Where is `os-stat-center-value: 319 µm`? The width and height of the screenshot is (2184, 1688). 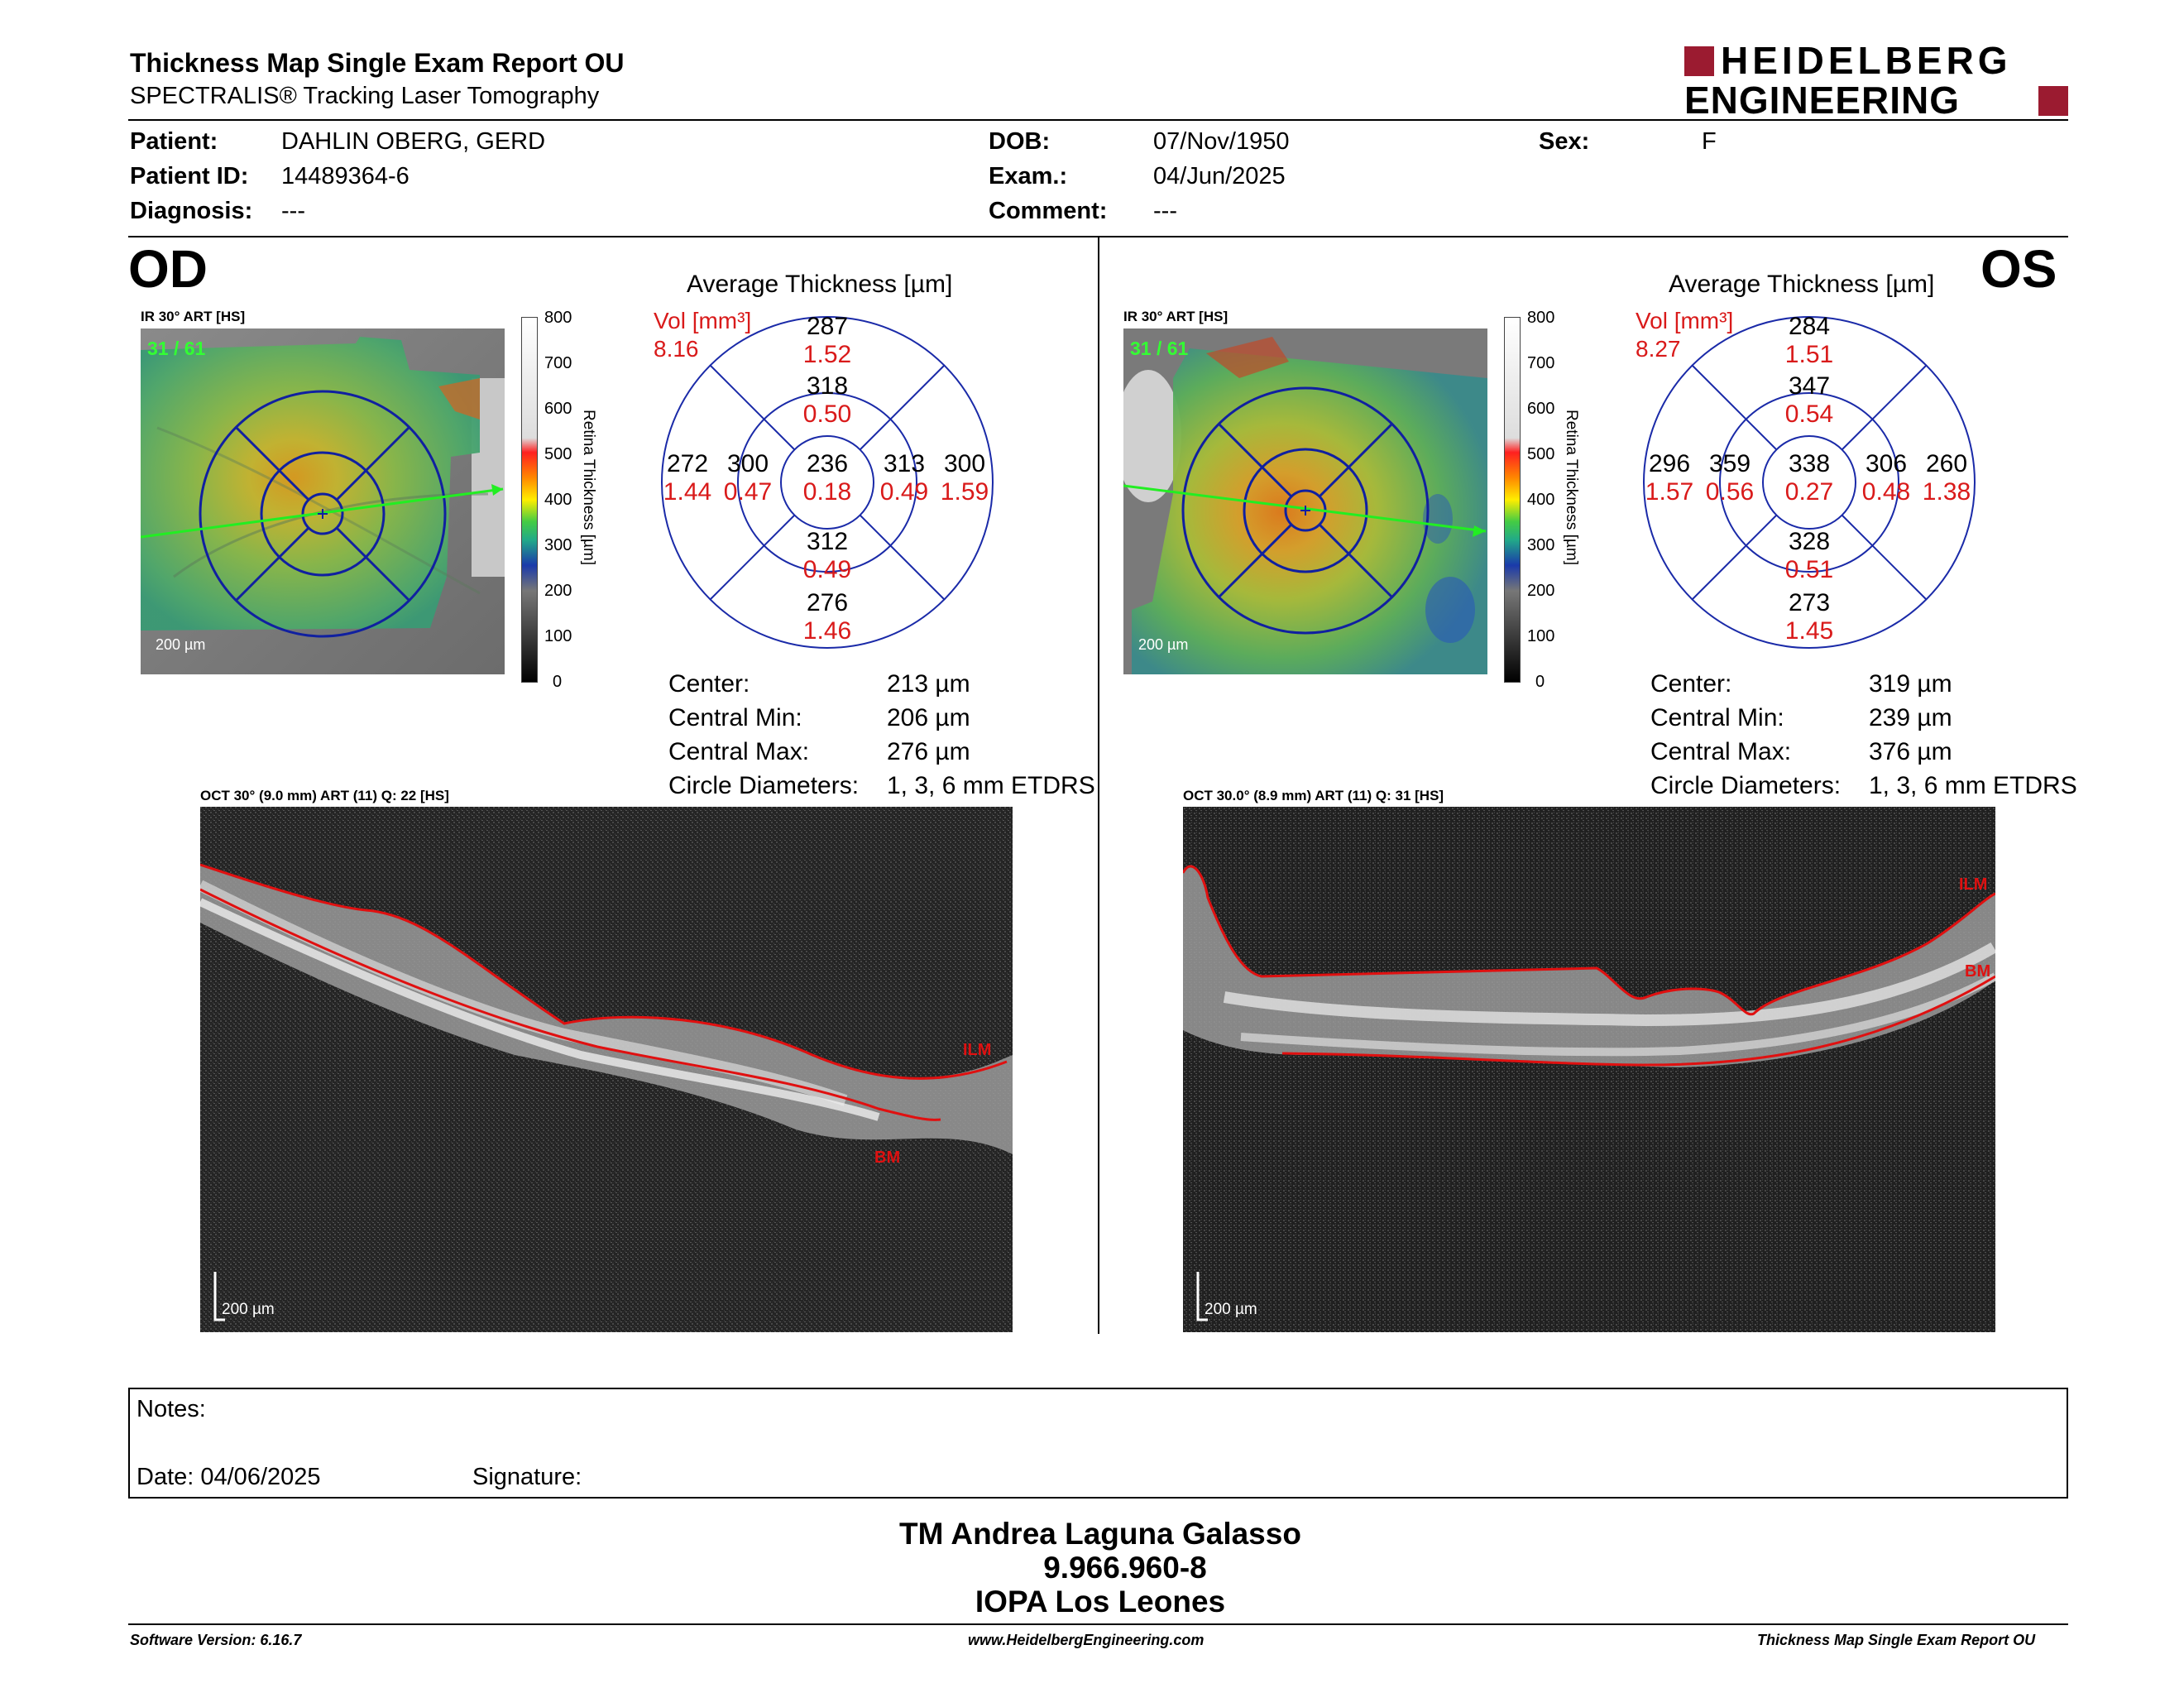 os-stat-center-value: 319 µm is located at coordinates (1910, 684).